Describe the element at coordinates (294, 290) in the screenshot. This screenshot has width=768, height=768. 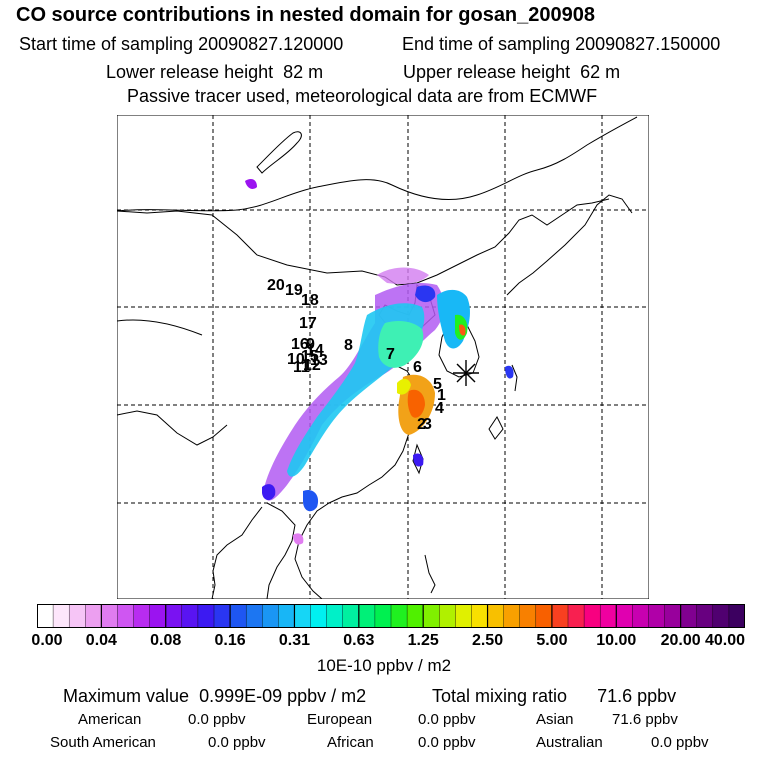
I see `traj-label: 19` at that location.